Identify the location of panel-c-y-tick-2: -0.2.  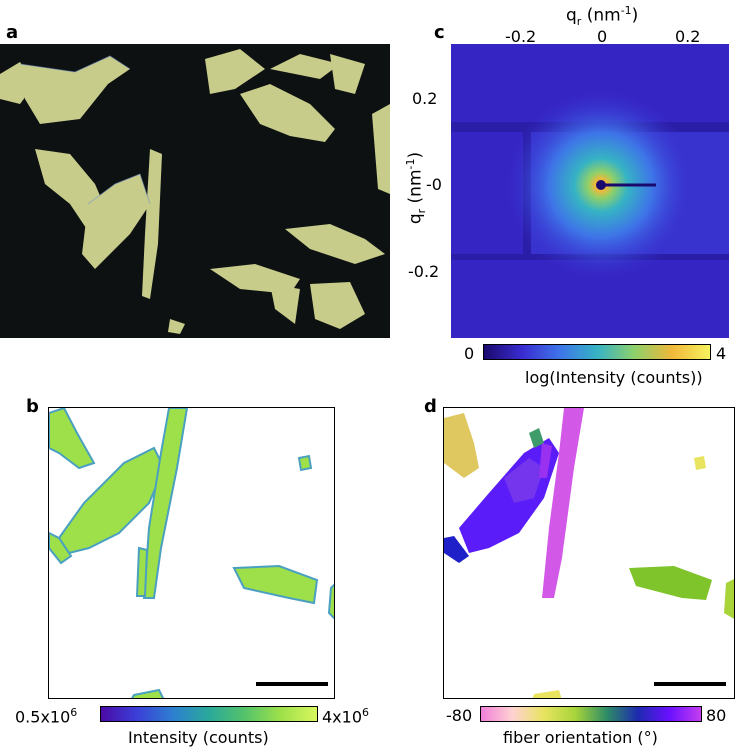
(424, 271).